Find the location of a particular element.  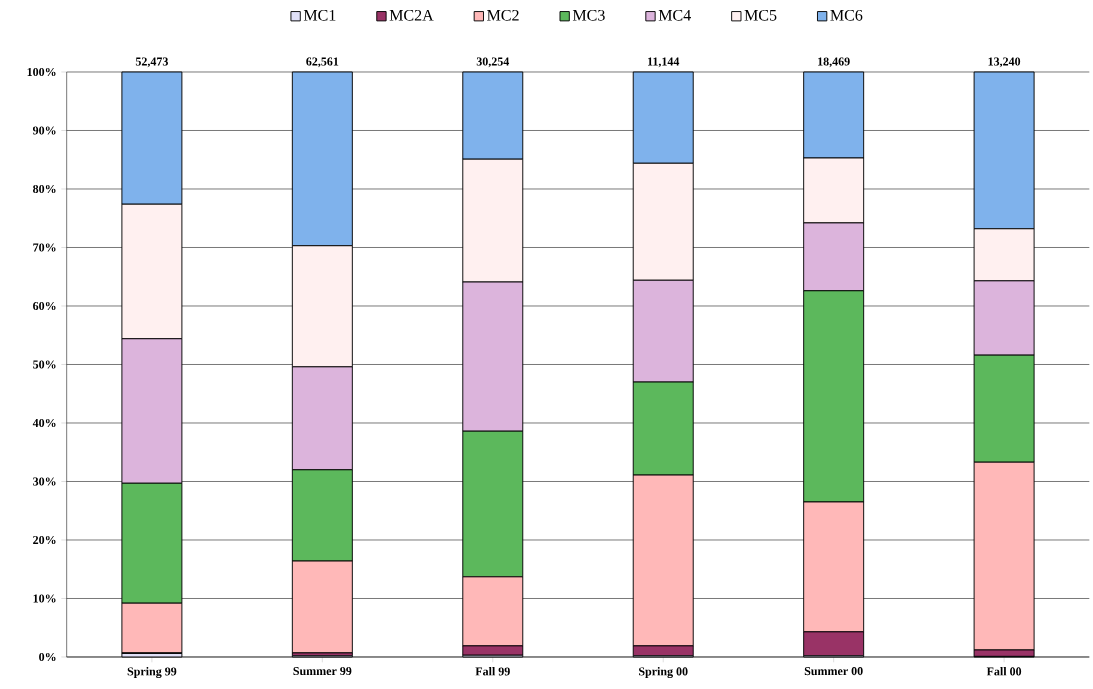

y-tick-label: 10% is located at coordinates (44, 598).